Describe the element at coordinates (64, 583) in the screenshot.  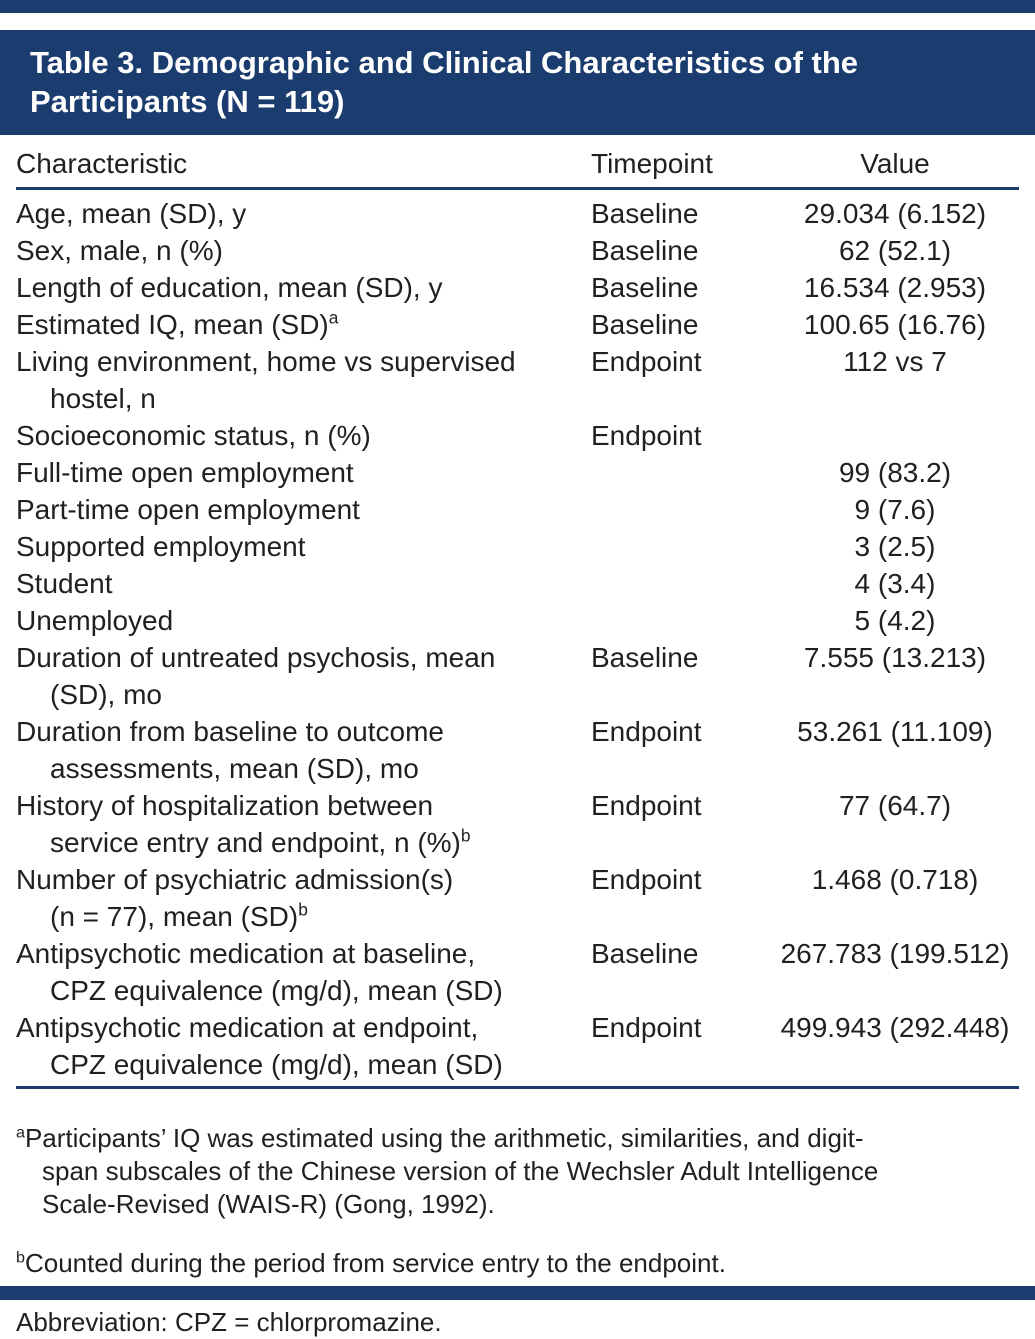
I see `characteristic-label: Student` at that location.